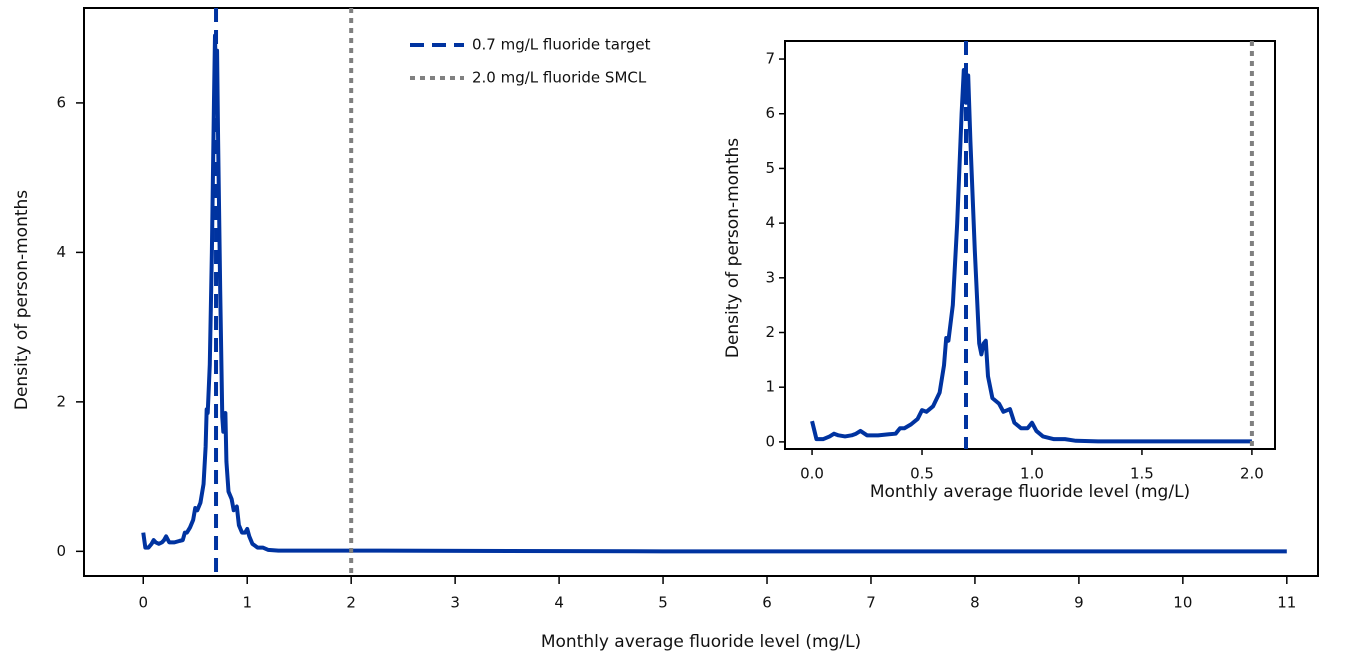 The height and width of the screenshot is (658, 1346). I want to click on legend-label: 2.0 mg/L fluoride SMCL, so click(559, 78).